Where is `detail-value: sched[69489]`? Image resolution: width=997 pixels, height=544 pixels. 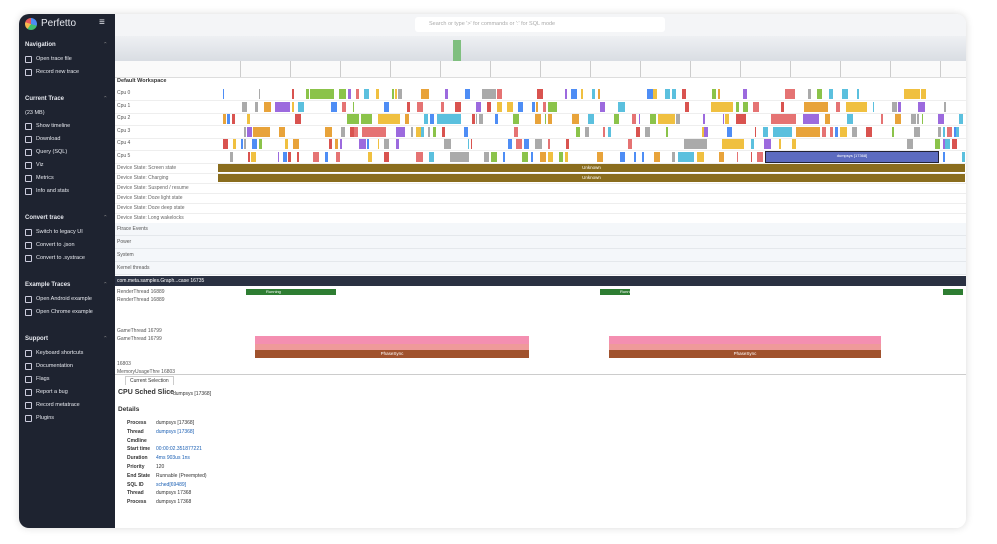 detail-value: sched[69489] is located at coordinates (171, 484).